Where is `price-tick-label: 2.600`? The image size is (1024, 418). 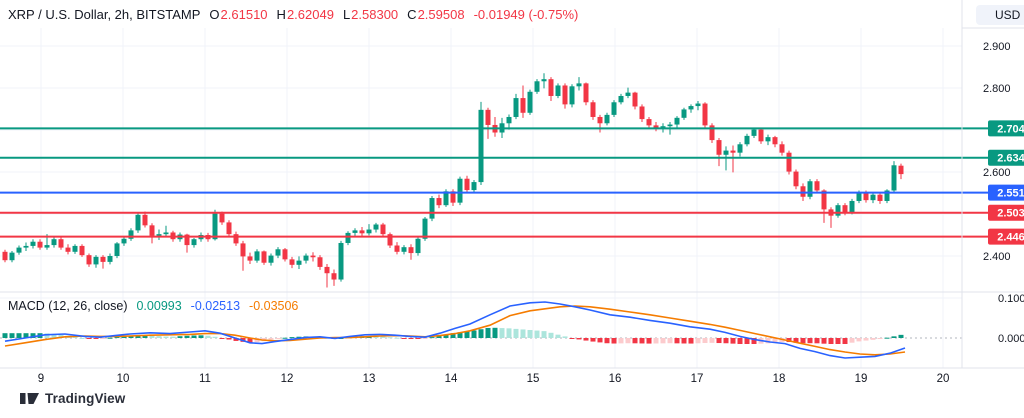 price-tick-label: 2.600 is located at coordinates (997, 173).